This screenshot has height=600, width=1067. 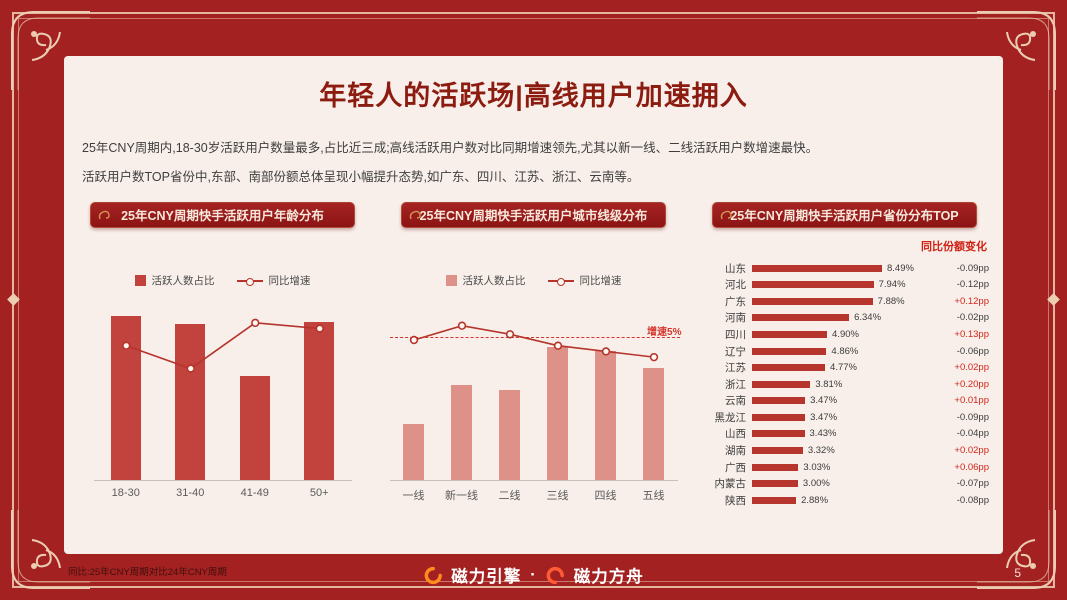 I want to click on province-change: -0.12pp, so click(x=972, y=285).